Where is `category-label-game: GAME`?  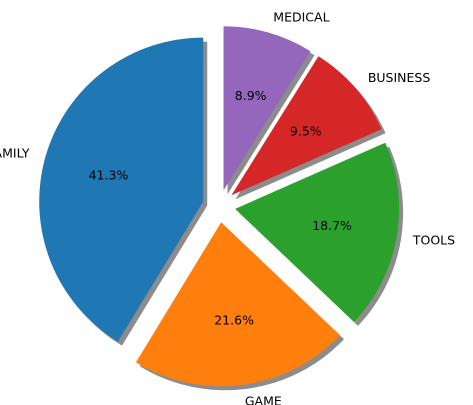 category-label-game: GAME is located at coordinates (263, 399).